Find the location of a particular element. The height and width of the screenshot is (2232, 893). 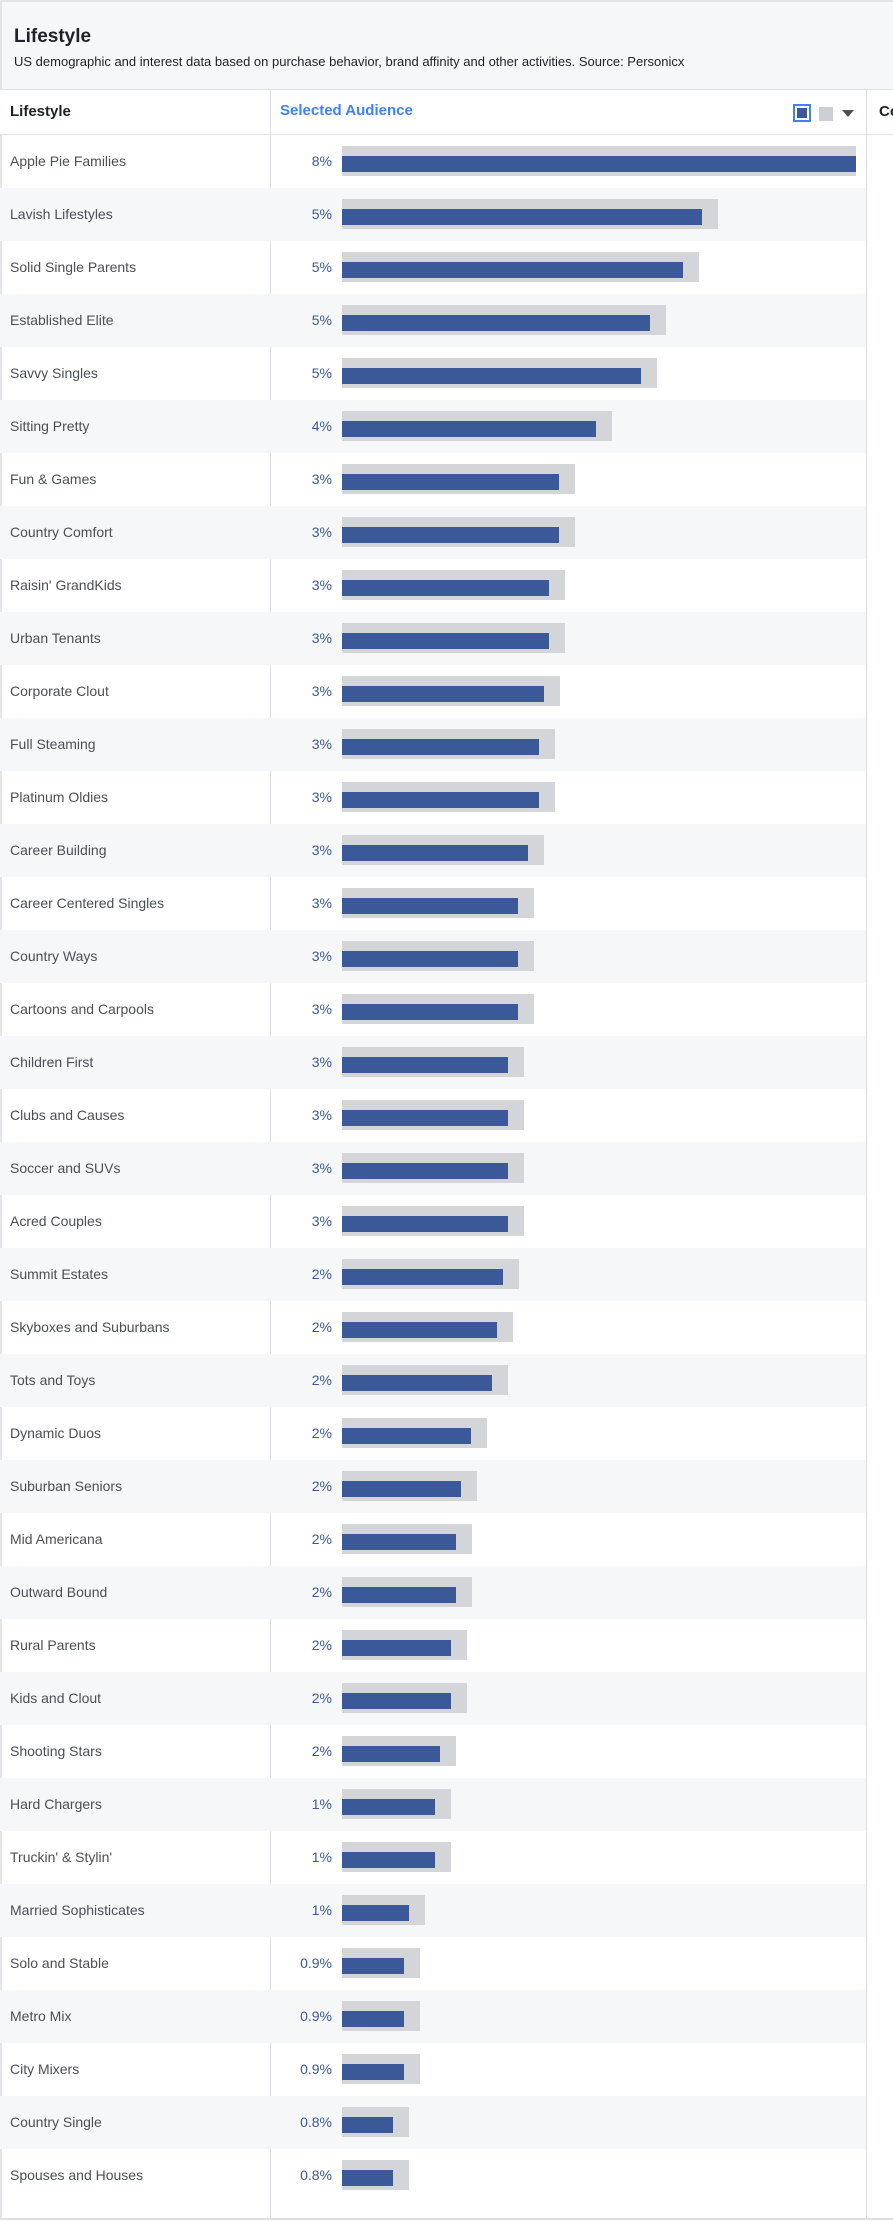

column-header-selected-audience: Selected Audience is located at coordinates (346, 110).